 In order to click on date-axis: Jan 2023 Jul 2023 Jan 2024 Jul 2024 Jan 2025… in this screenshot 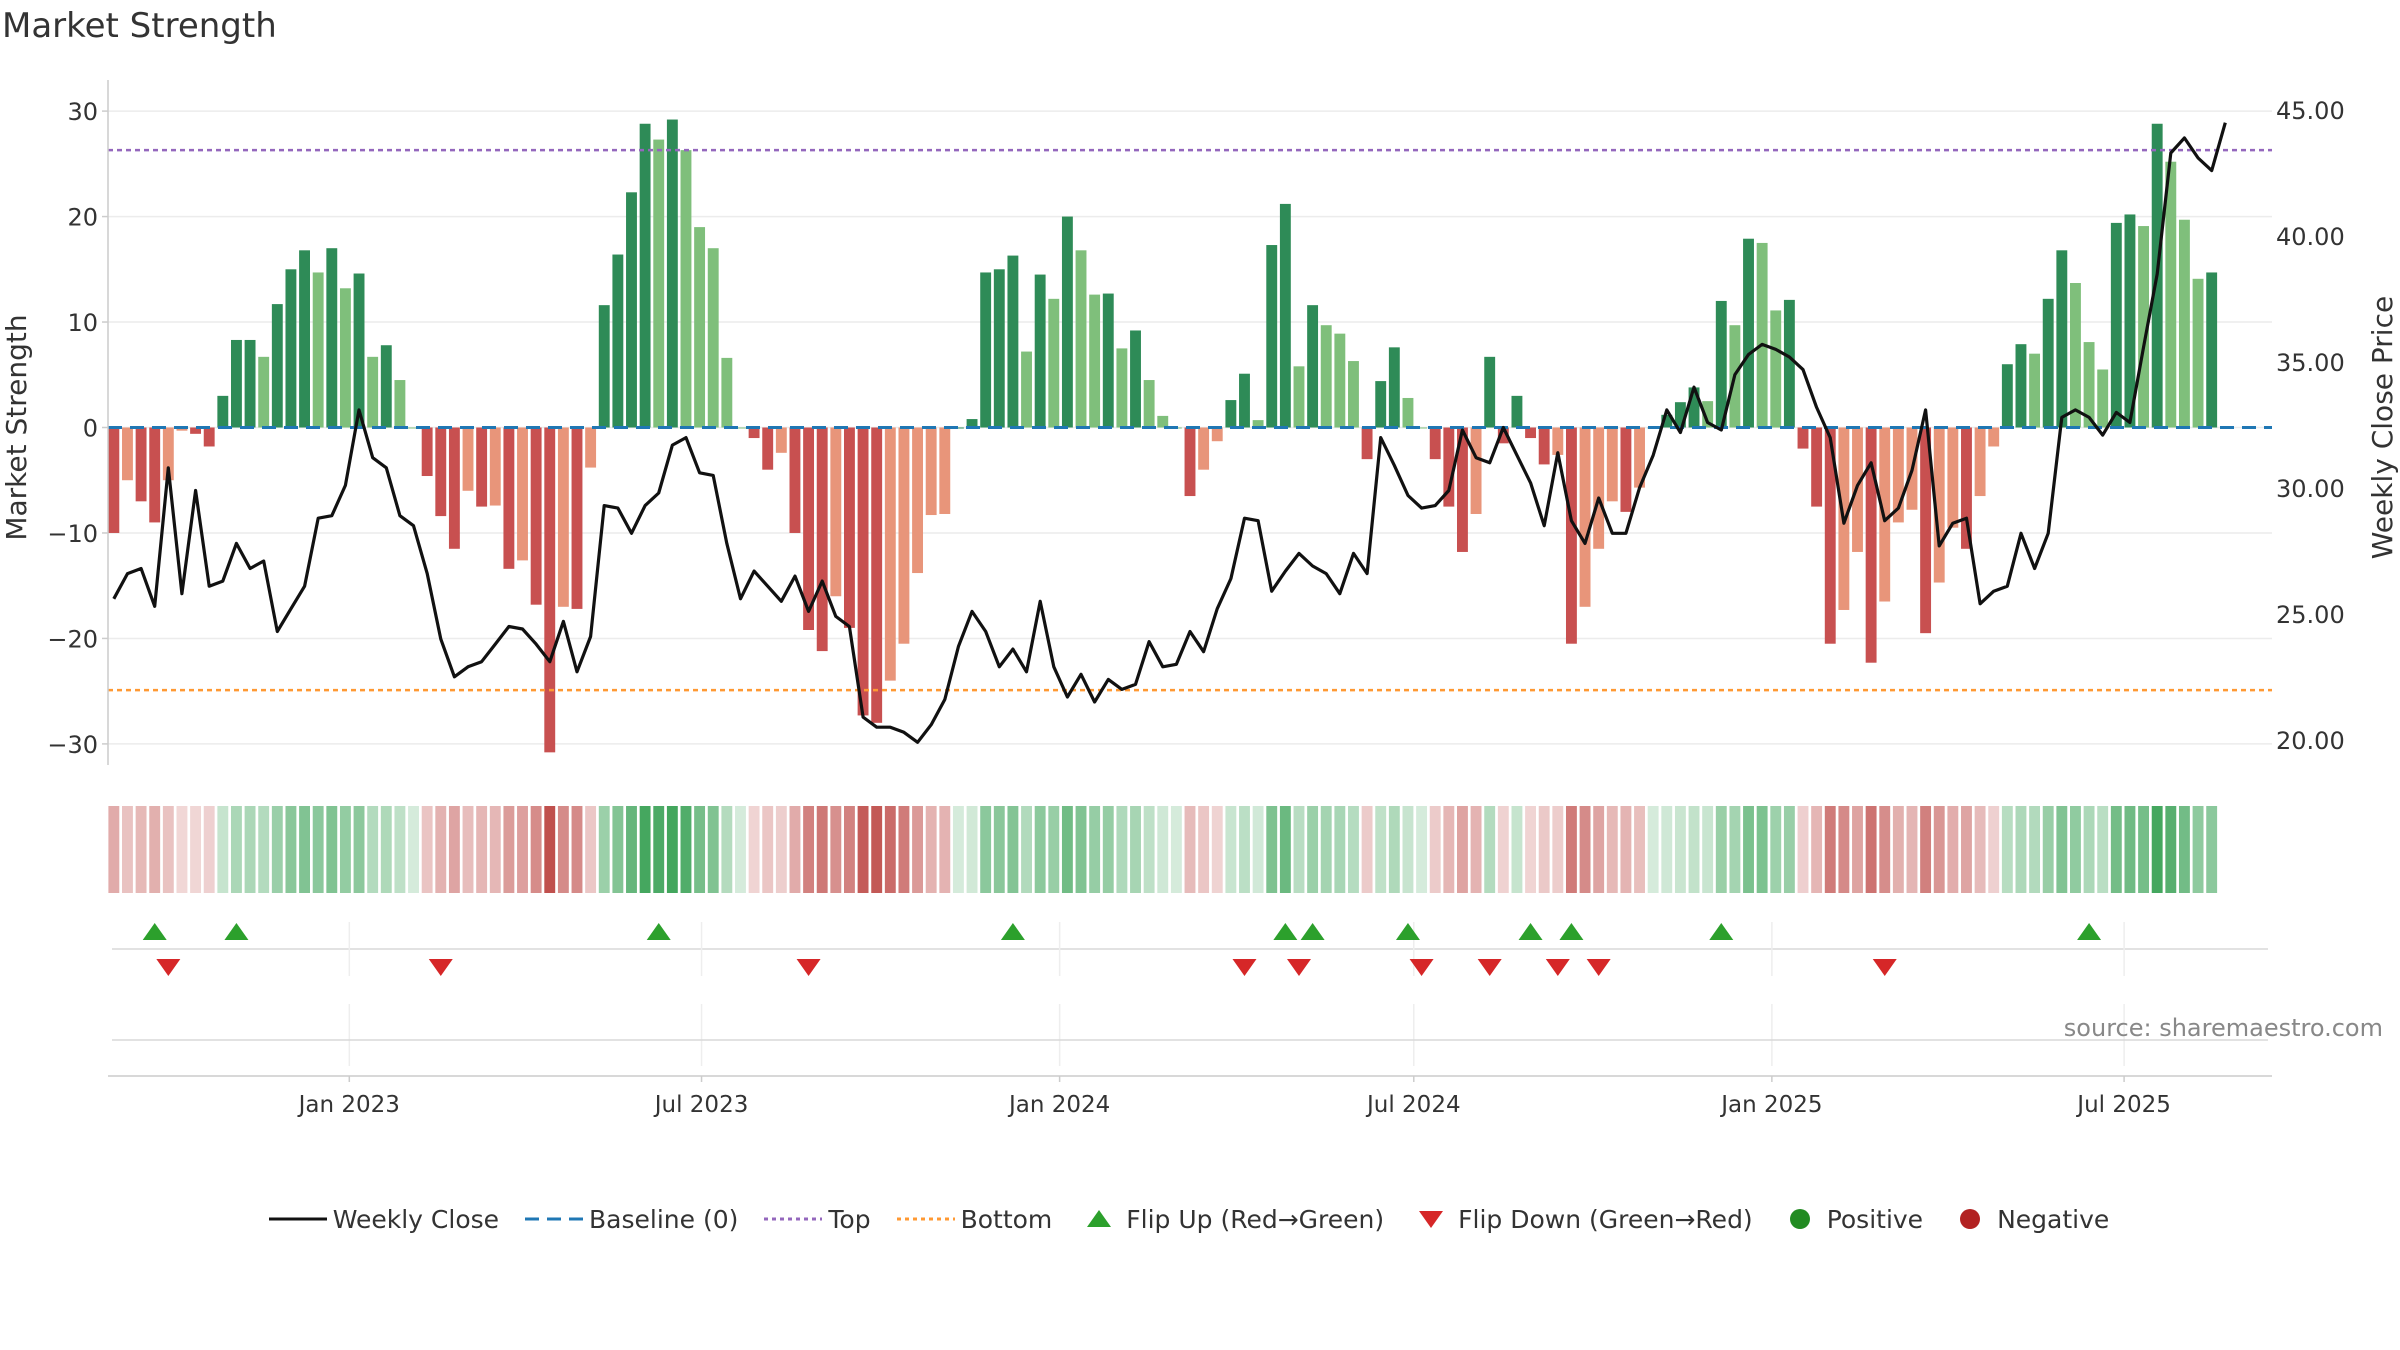, I will do `click(1190, 1078)`.